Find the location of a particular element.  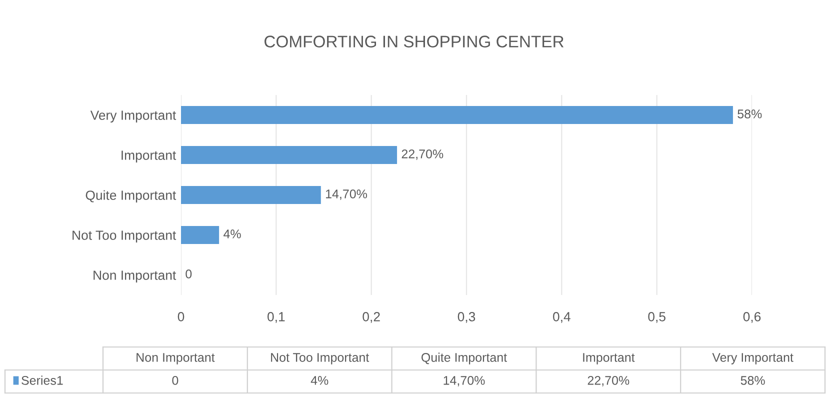

category-label: Non Important is located at coordinates (175, 358).